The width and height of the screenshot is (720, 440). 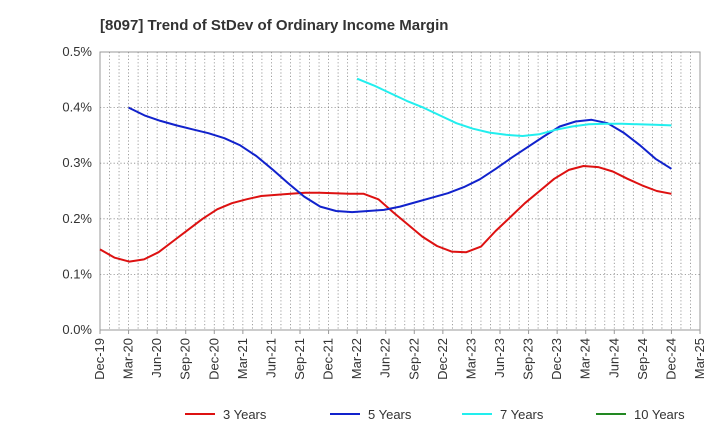 I want to click on x-tick-label: Dec-21, so click(x=328, y=359).